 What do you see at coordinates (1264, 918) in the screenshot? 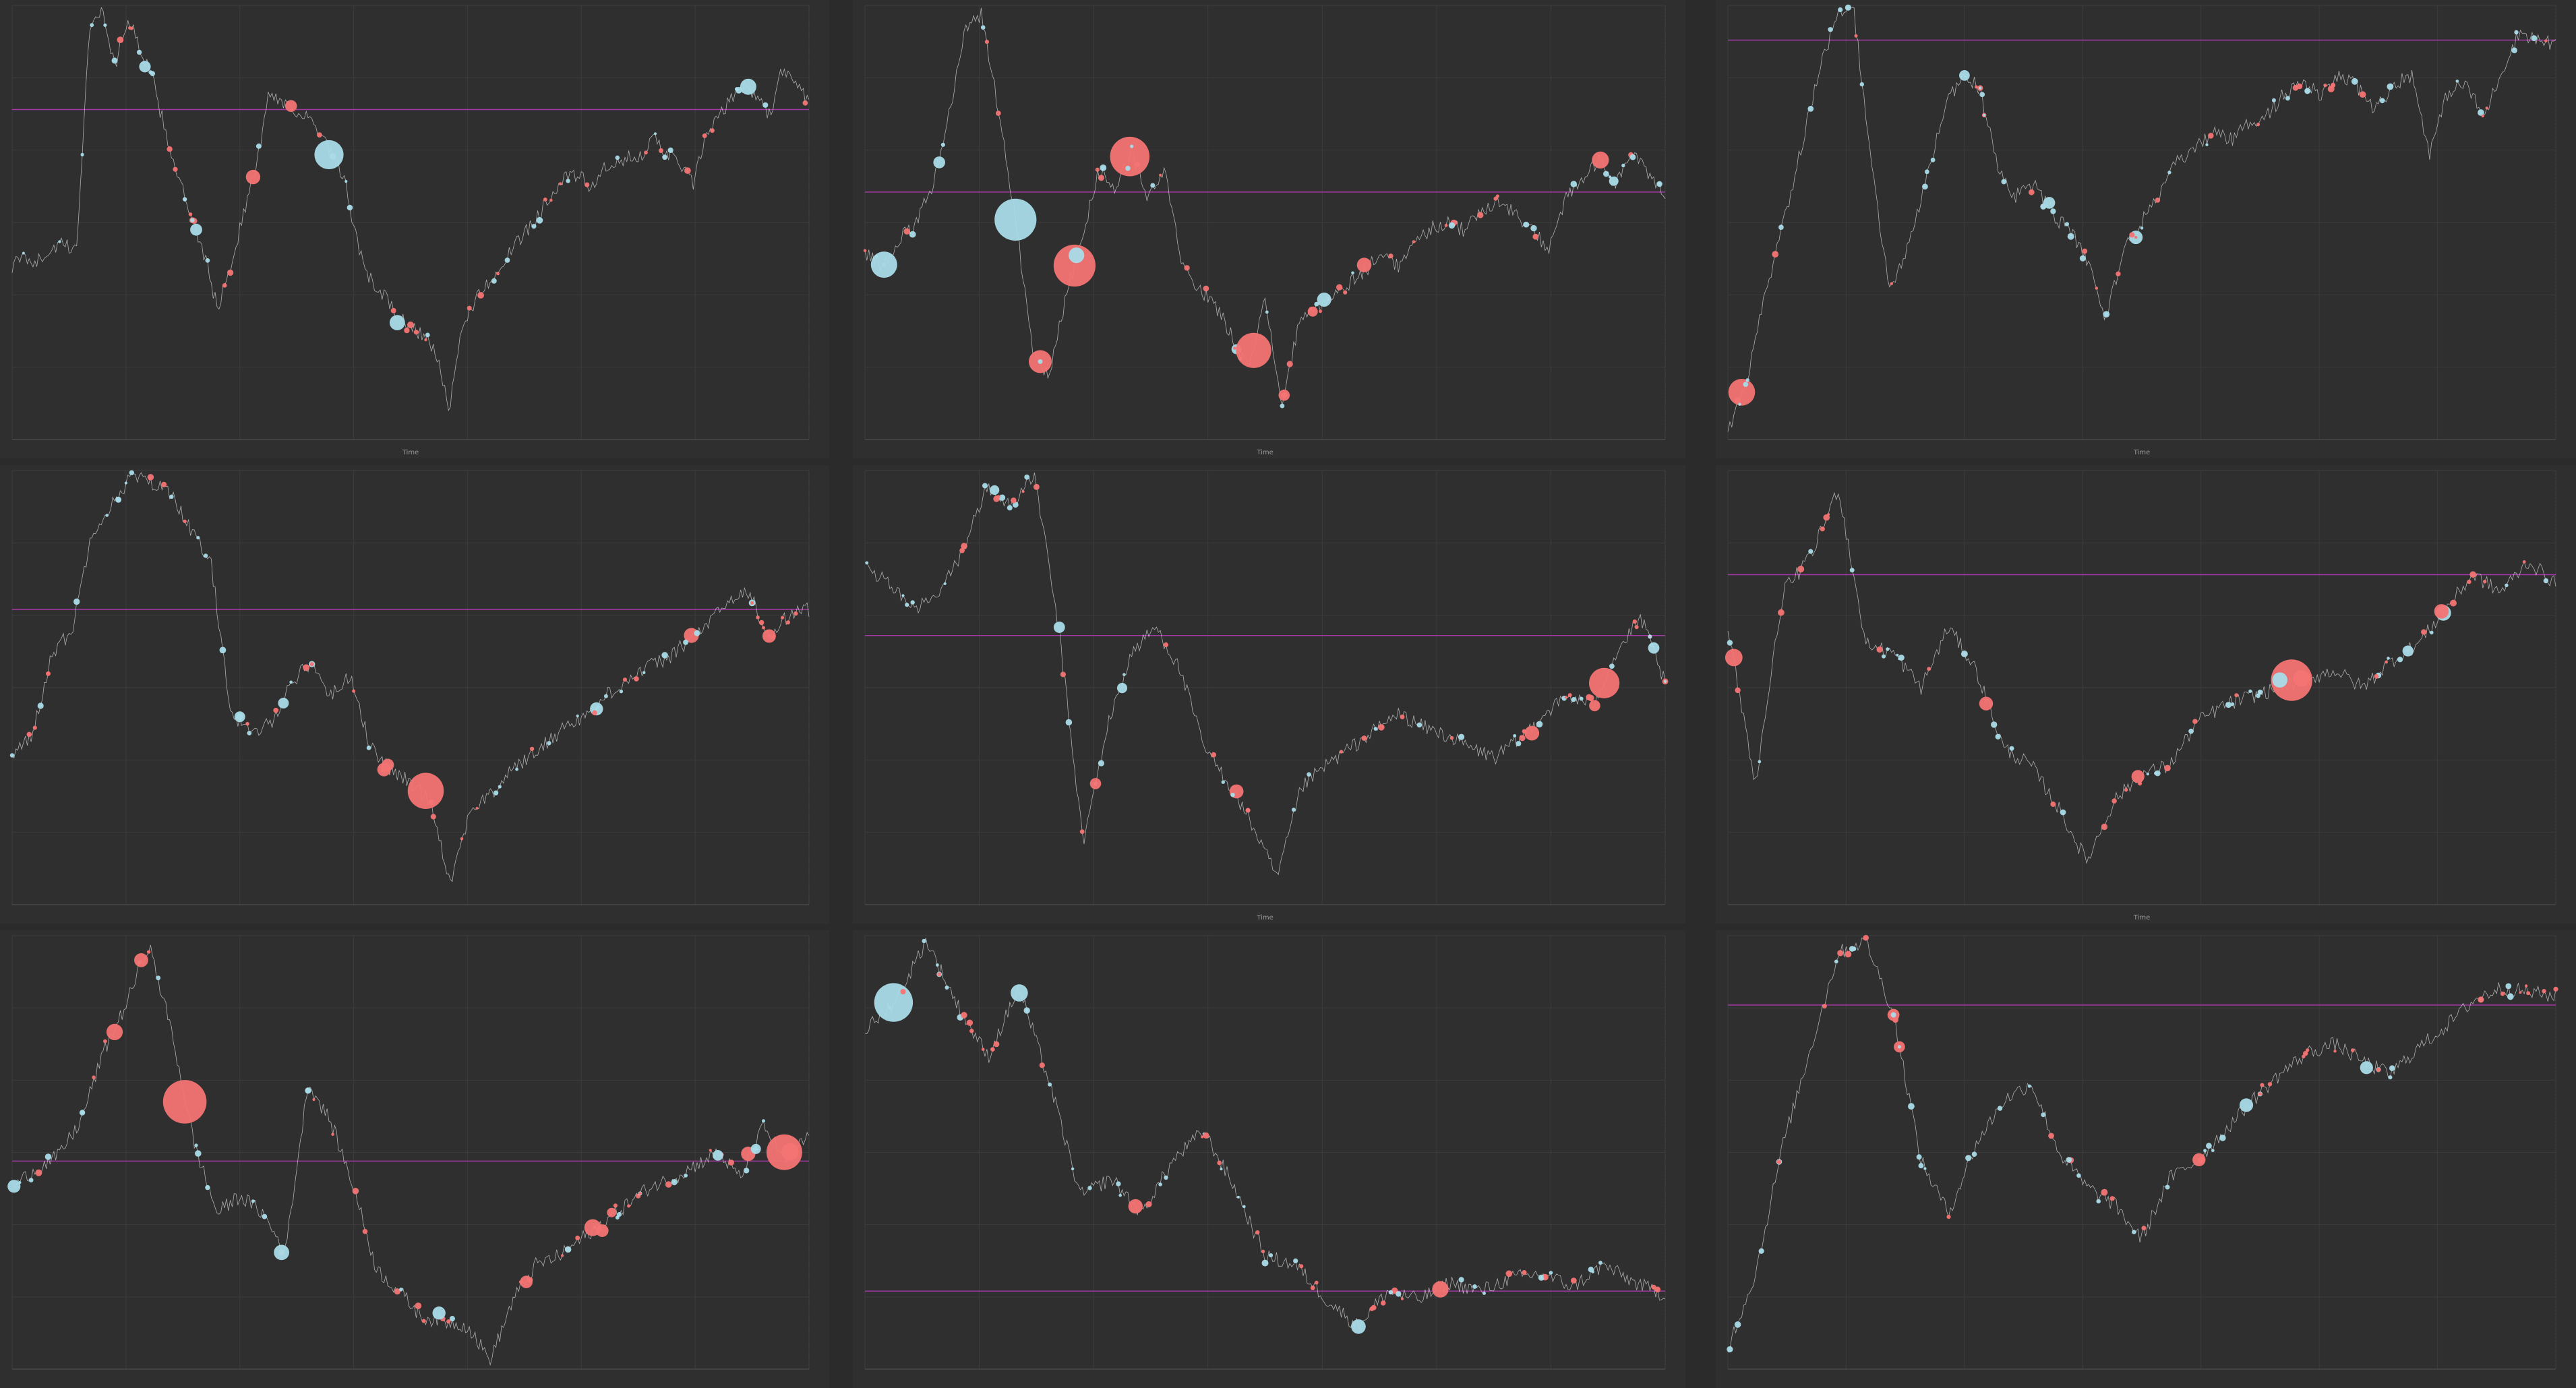
I see `x-axis-label: Time` at bounding box center [1264, 918].